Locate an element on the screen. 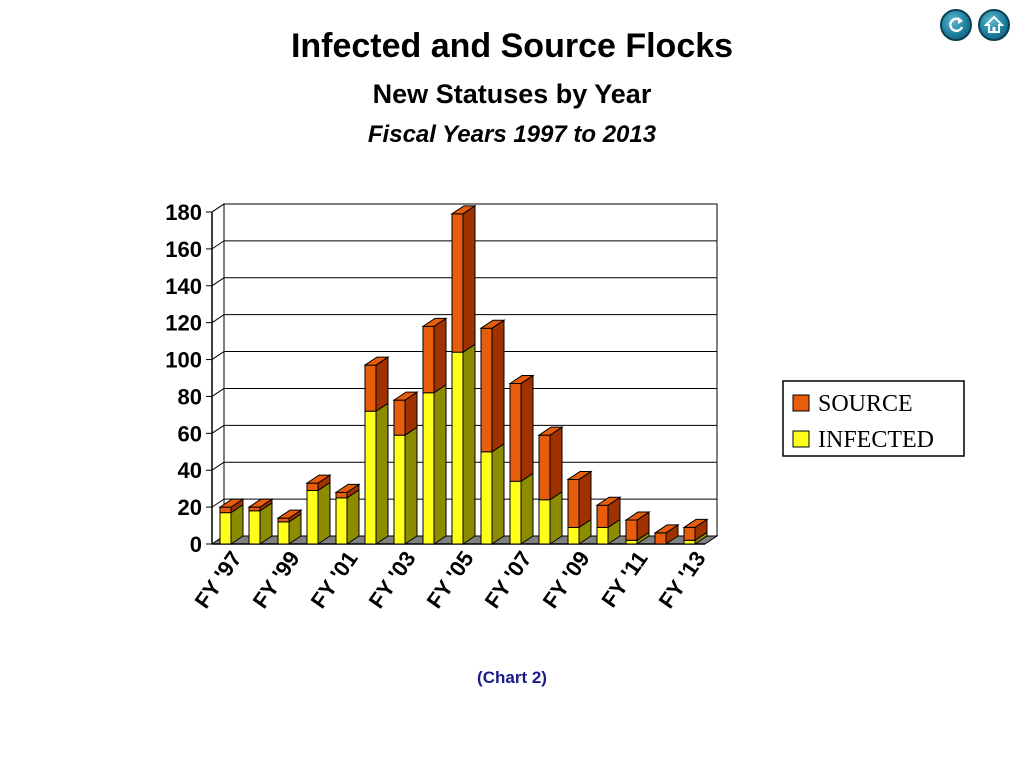  refresh-icon is located at coordinates (956, 25).